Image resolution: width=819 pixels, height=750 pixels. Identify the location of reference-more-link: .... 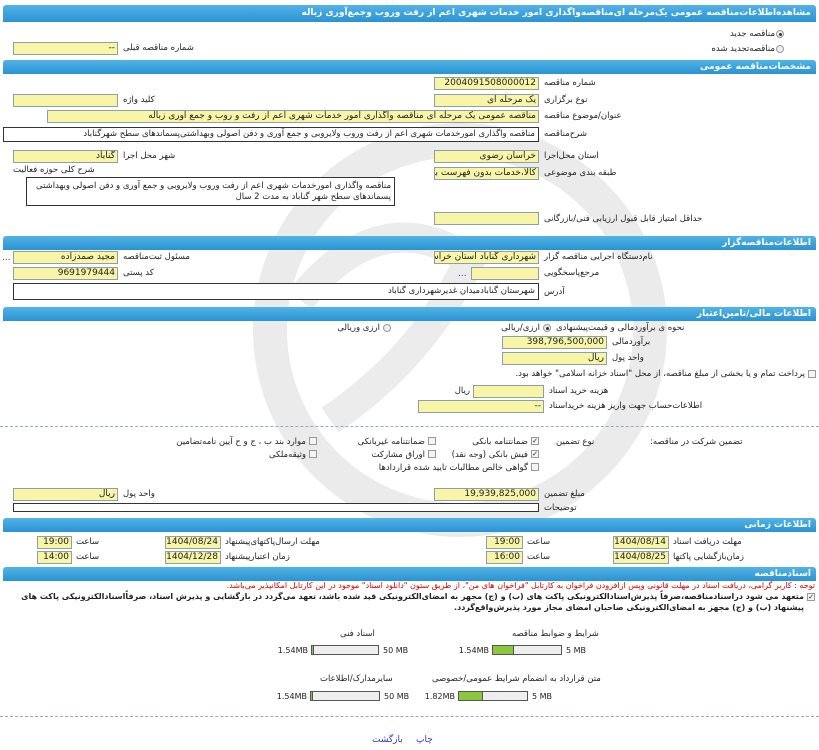
(462, 274).